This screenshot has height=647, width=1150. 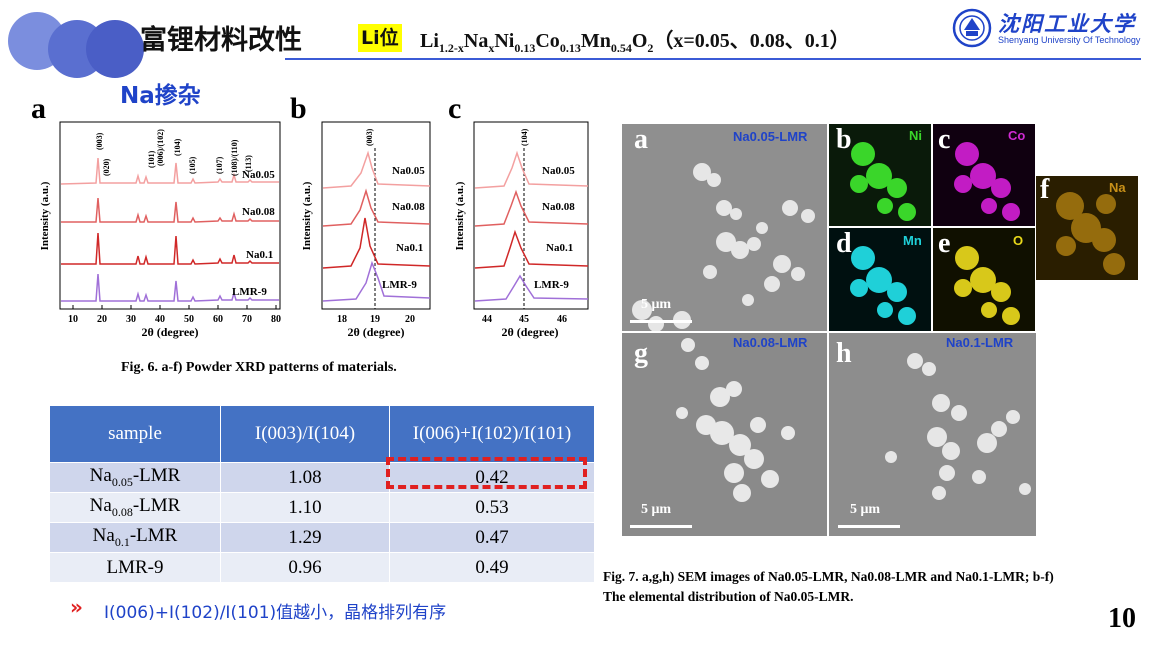 What do you see at coordinates (984, 279) in the screenshot?
I see `eds-map-o` at bounding box center [984, 279].